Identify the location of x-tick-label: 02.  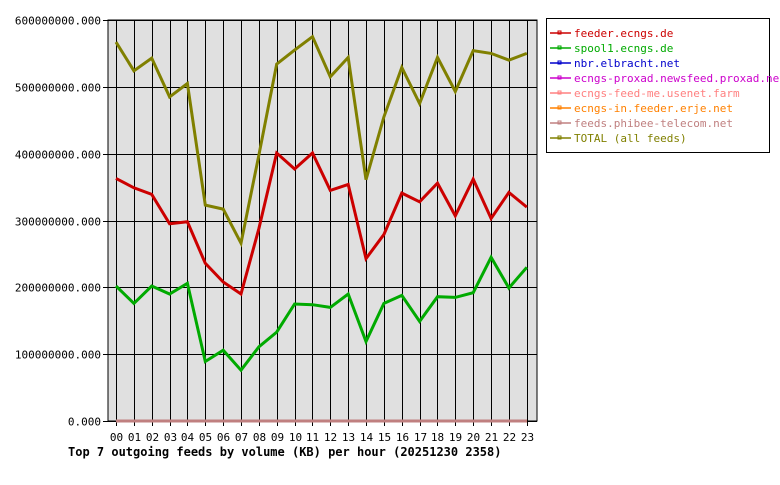
(152, 437).